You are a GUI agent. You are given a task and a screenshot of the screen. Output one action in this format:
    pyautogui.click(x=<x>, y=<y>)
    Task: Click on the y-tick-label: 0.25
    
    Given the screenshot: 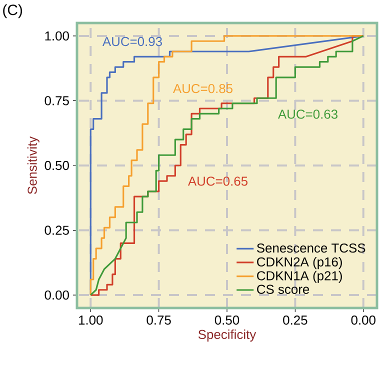 What is the action you would take?
    pyautogui.click(x=56, y=230)
    